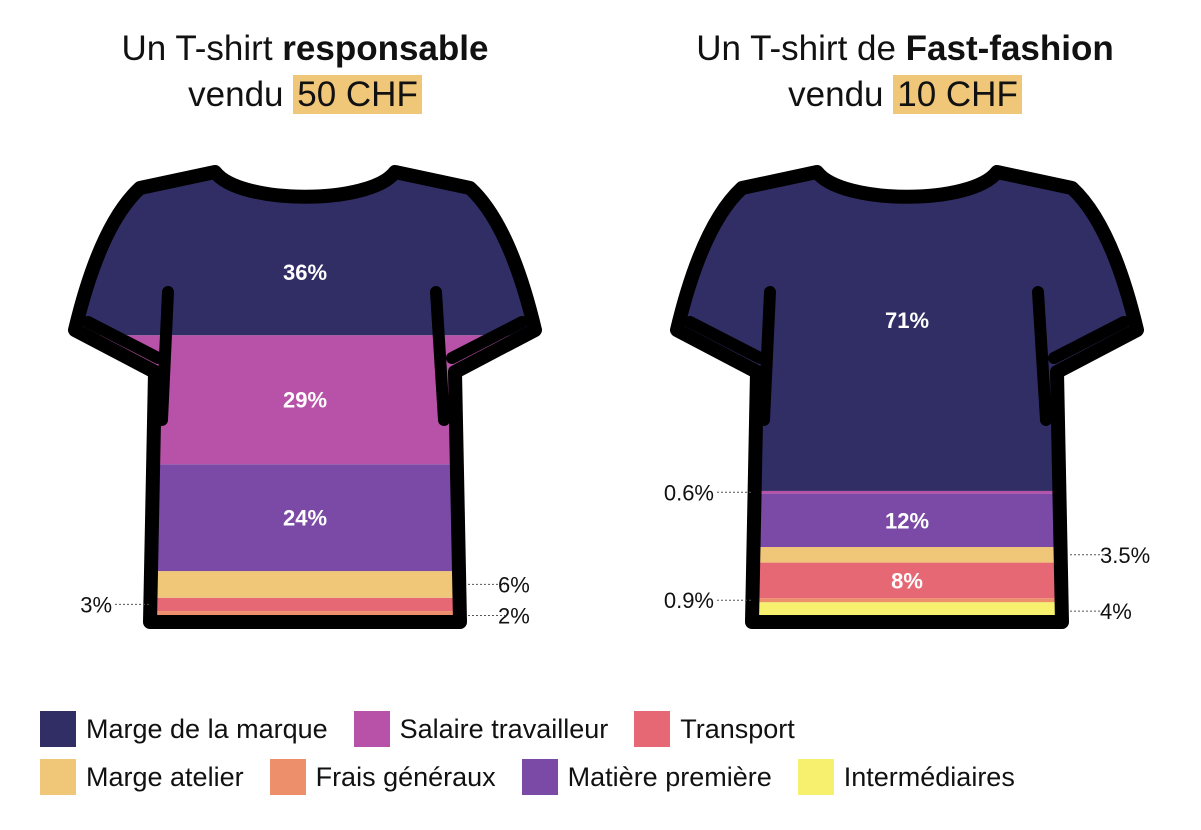 This screenshot has height=830, width=1201. Describe the element at coordinates (669, 776) in the screenshot. I see `legend-label: Matière première` at that location.